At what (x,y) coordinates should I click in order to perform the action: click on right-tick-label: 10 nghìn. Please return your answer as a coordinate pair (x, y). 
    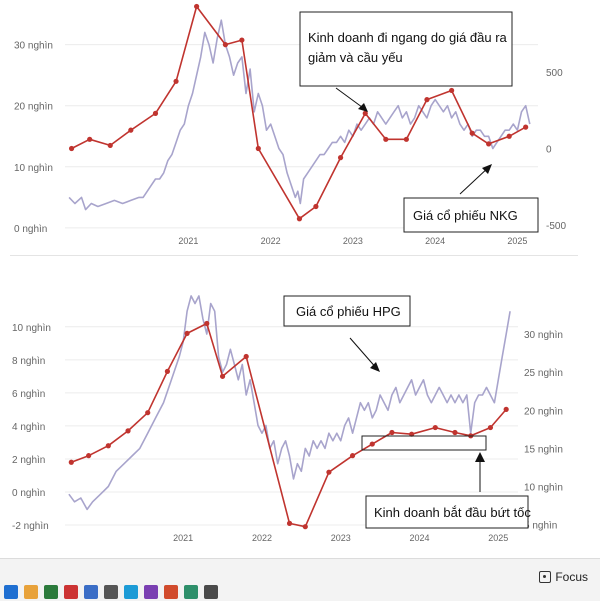
    Looking at the image, I should click on (543, 488).